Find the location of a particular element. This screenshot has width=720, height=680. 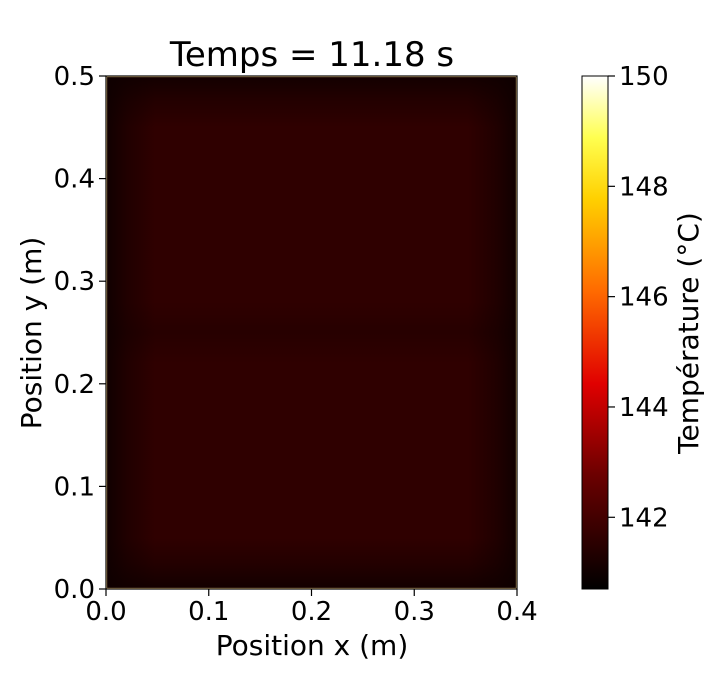

y-tick-label: 0.3 is located at coordinates (74, 282).